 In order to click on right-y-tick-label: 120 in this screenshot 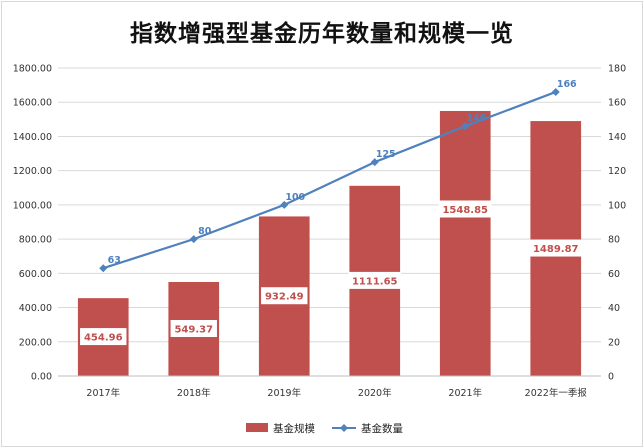, I will do `click(617, 171)`.